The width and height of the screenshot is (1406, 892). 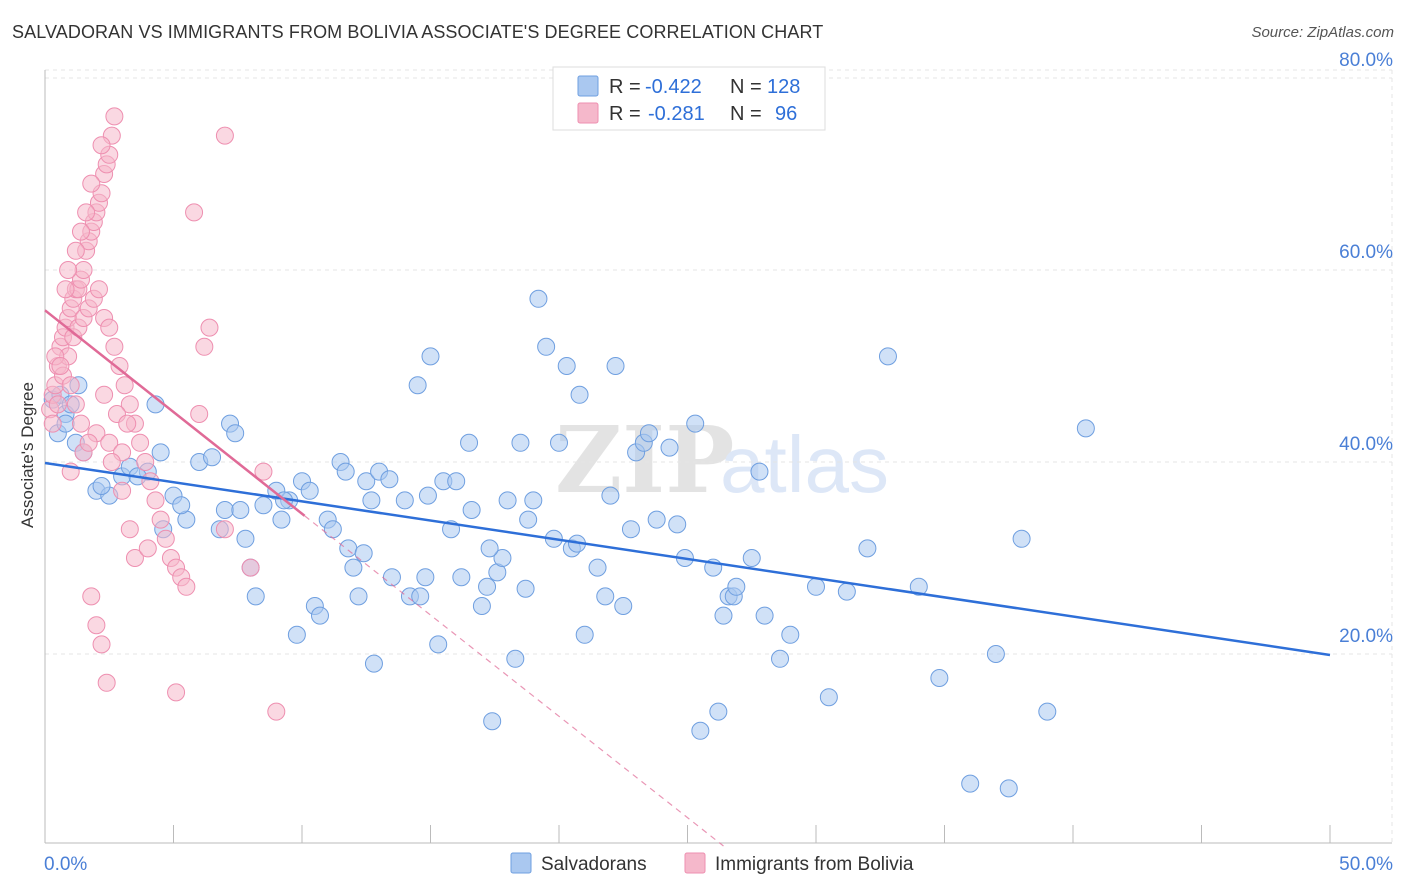 I want to click on bottom-swatch-bolivia, so click(x=695, y=863).